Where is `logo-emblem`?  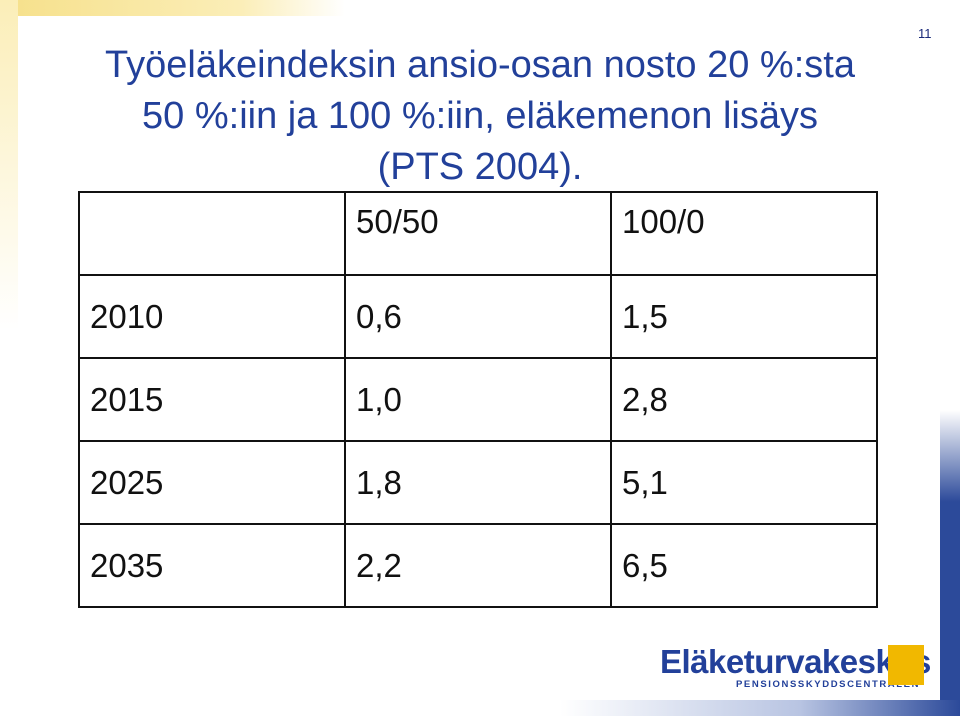 logo-emblem is located at coordinates (906, 665).